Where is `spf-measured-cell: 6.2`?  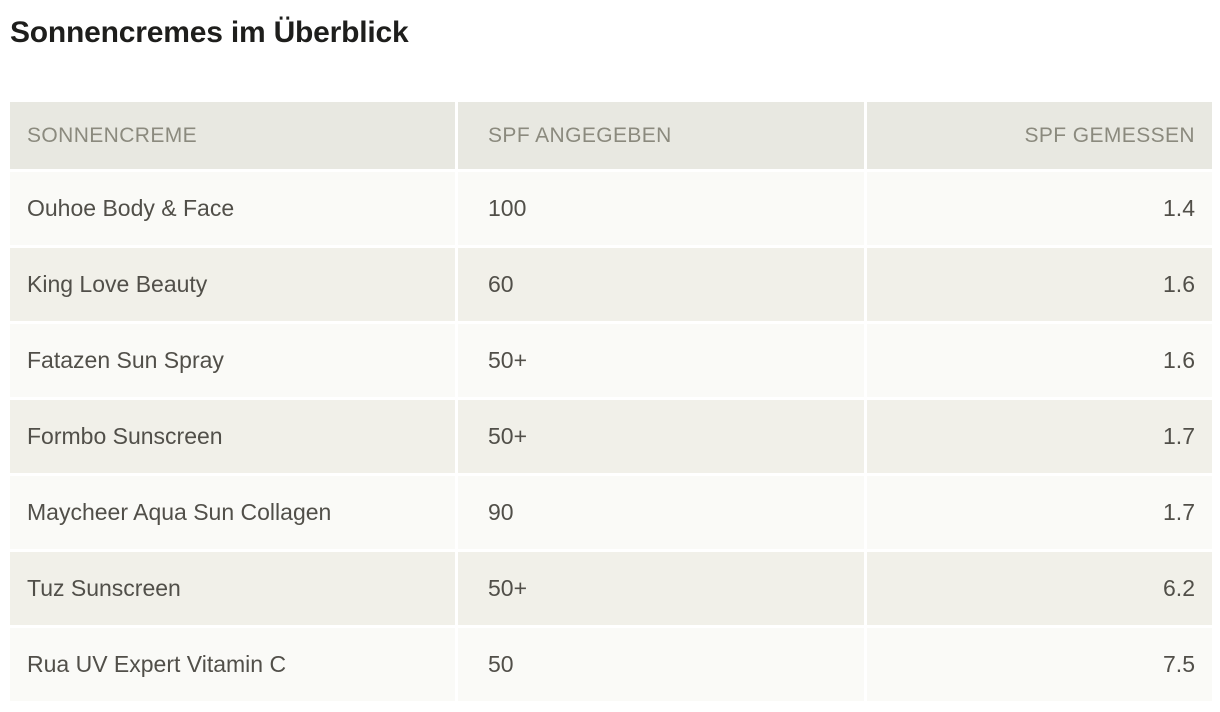
spf-measured-cell: 6.2 is located at coordinates (1039, 588).